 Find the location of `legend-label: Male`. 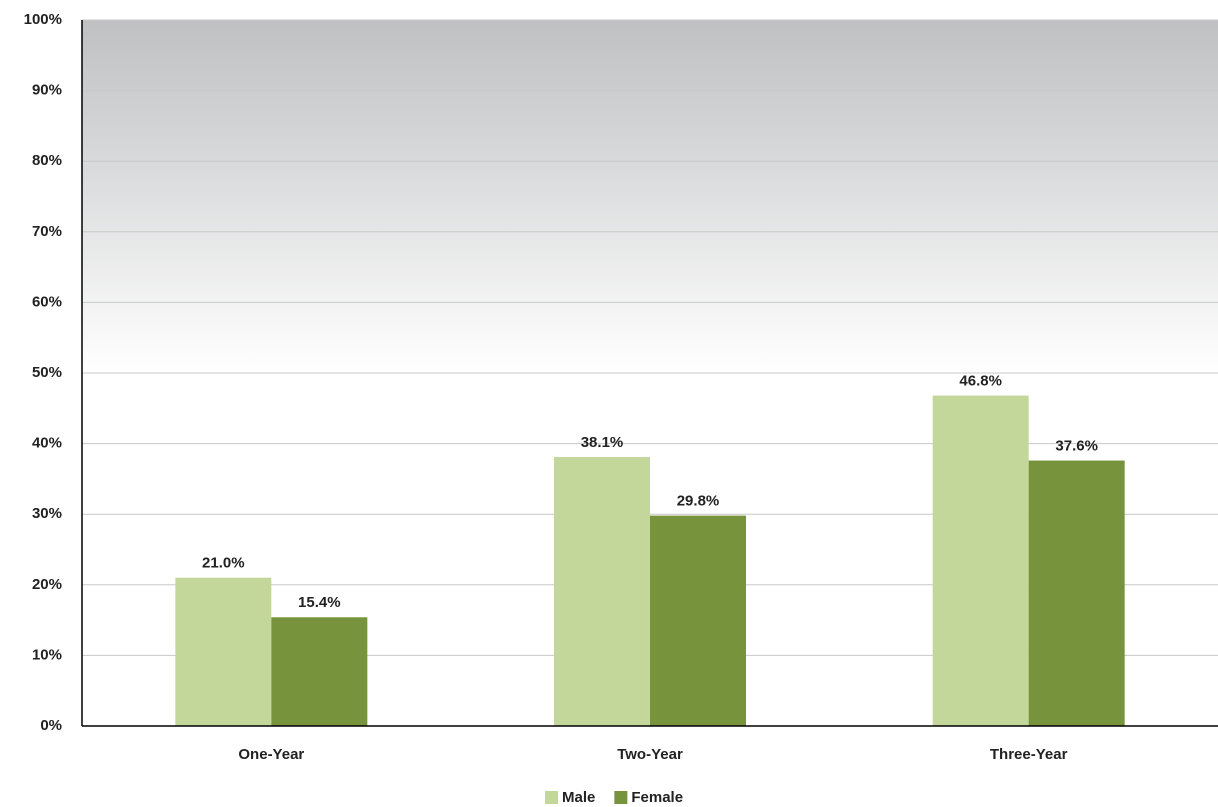

legend-label: Male is located at coordinates (578, 797).